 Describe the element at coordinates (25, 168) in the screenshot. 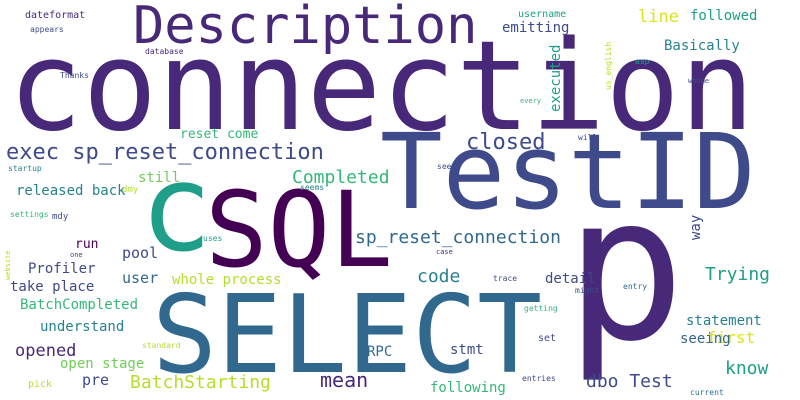

I see `word-startup: startup` at that location.